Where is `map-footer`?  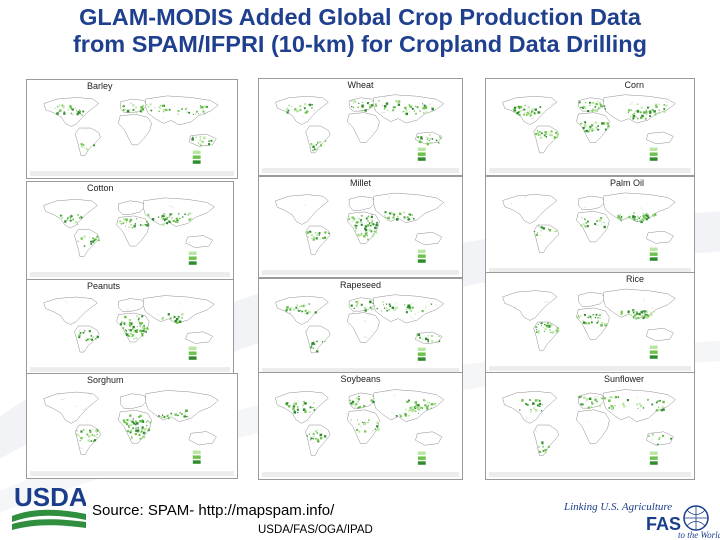 map-footer is located at coordinates (590, 369).